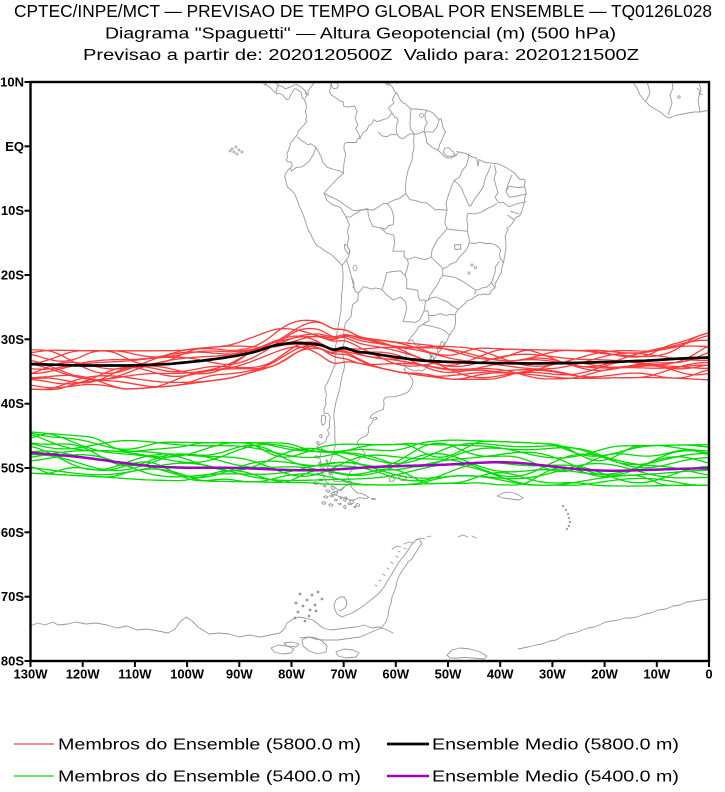 This screenshot has height=792, width=725. What do you see at coordinates (448, 674) in the screenshot?
I see `svg-text: 50W` at bounding box center [448, 674].